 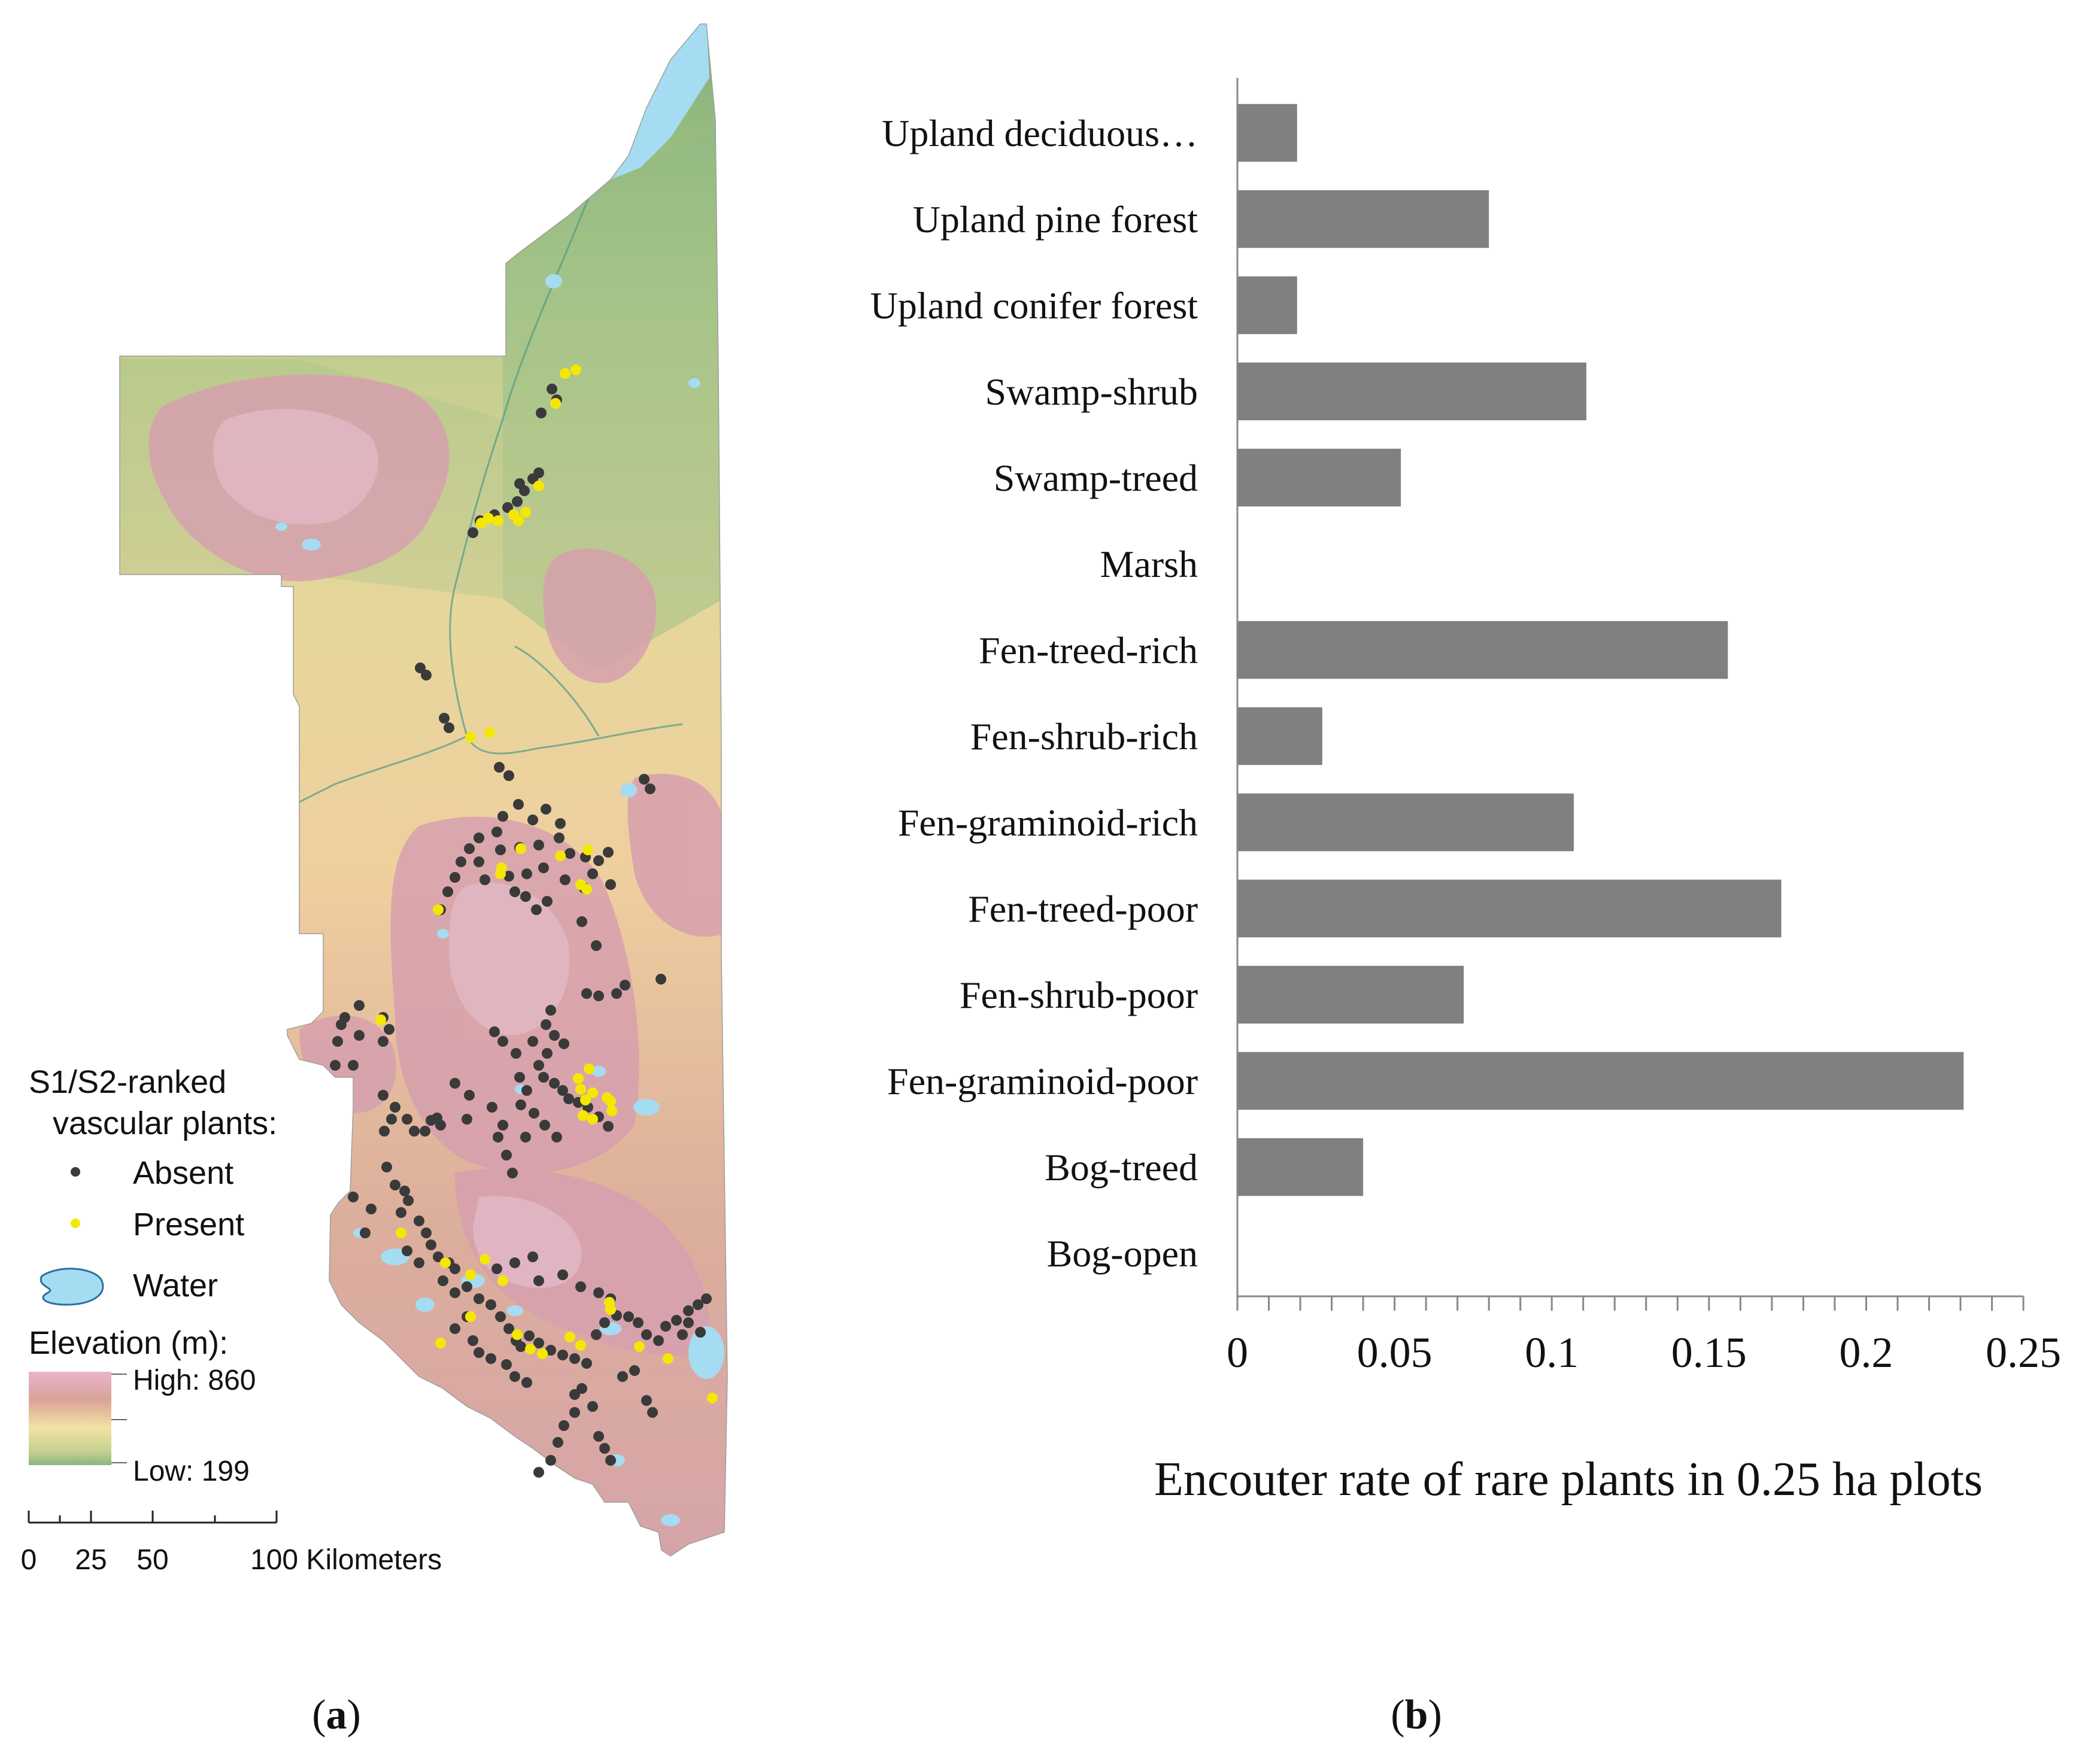 What do you see at coordinates (1644, 1353) in the screenshot?
I see `x-axis-tick-labels: 0 0.05 0.1 0.15 0.2 0.25` at bounding box center [1644, 1353].